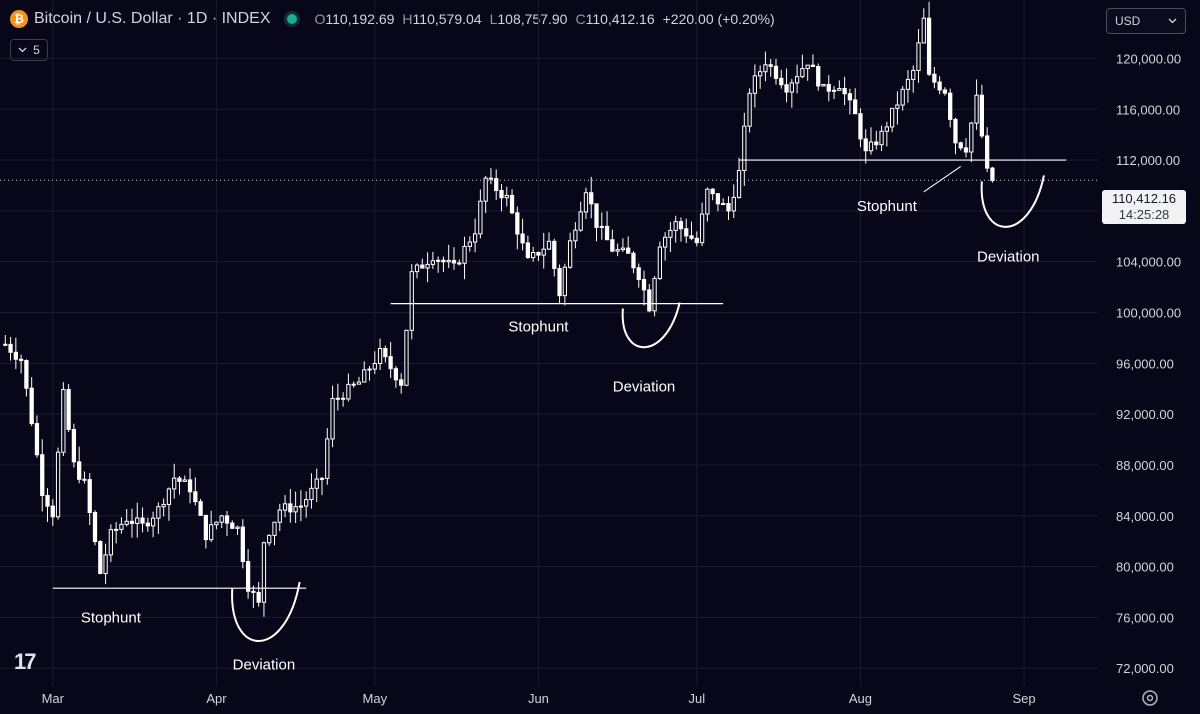  Describe the element at coordinates (1148, 109) in the screenshot. I see `y-tick-label: 116,000.00` at that location.